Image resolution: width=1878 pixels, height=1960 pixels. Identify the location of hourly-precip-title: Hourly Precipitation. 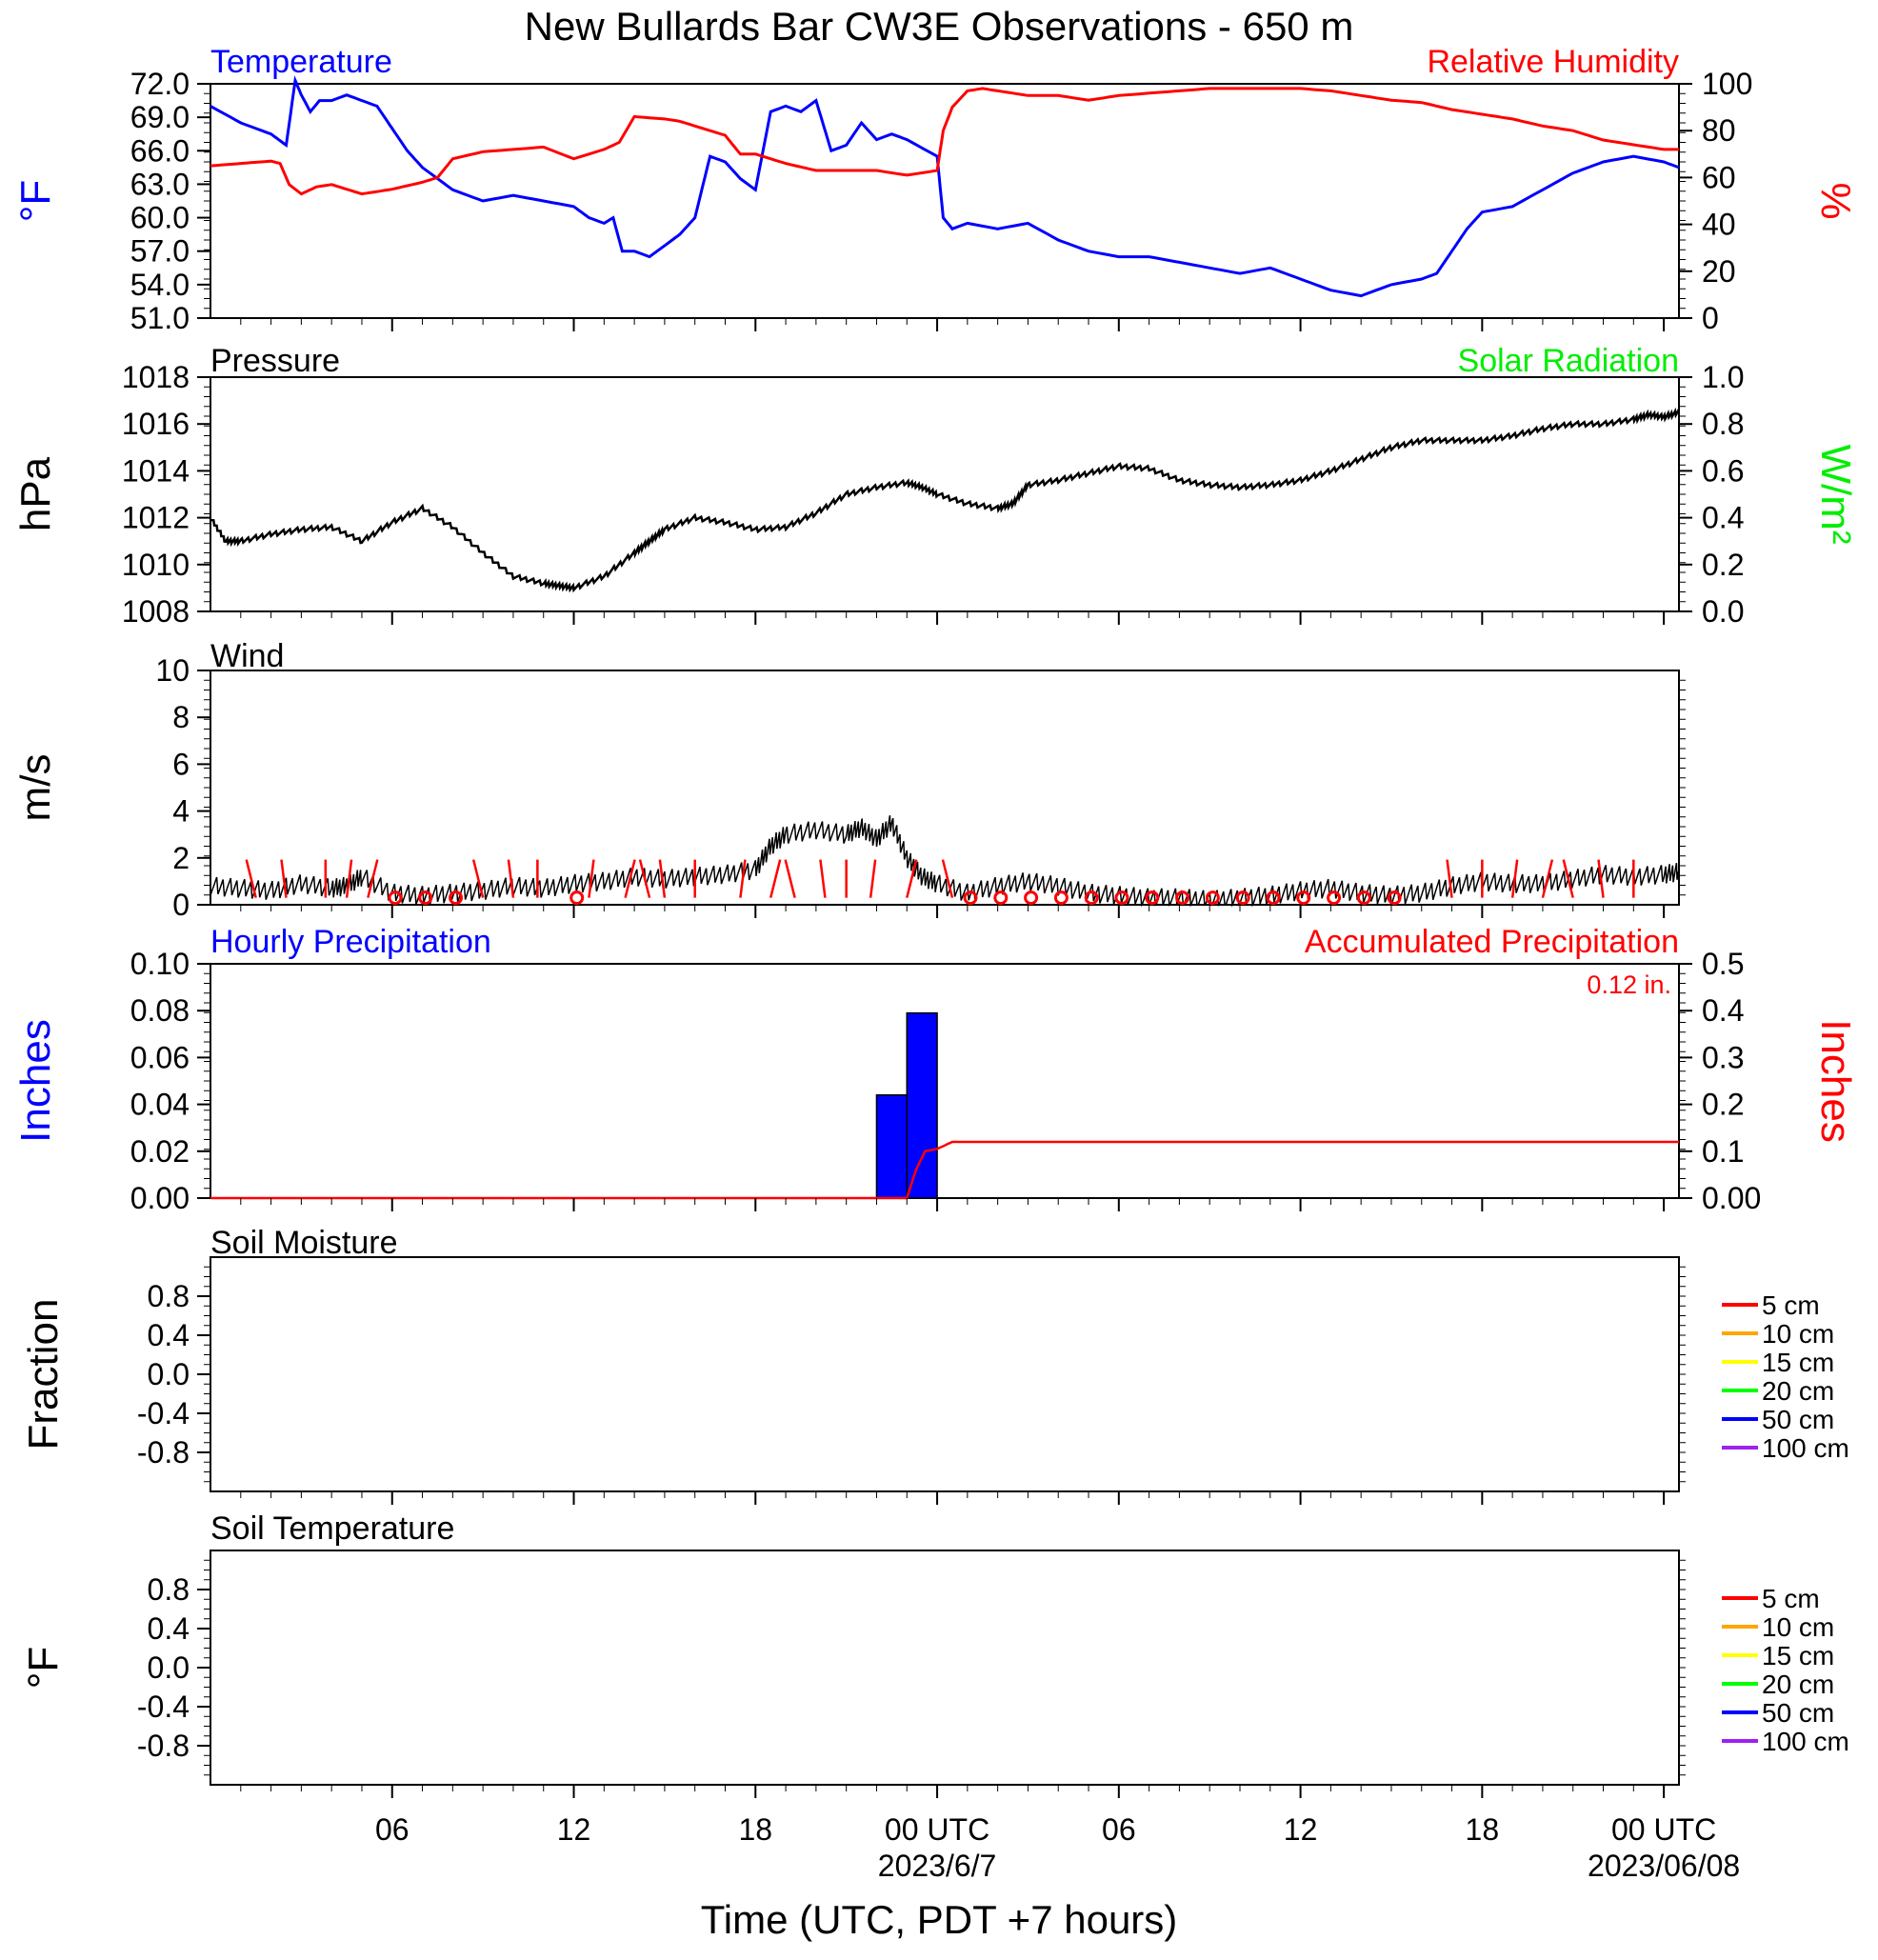
(350, 942).